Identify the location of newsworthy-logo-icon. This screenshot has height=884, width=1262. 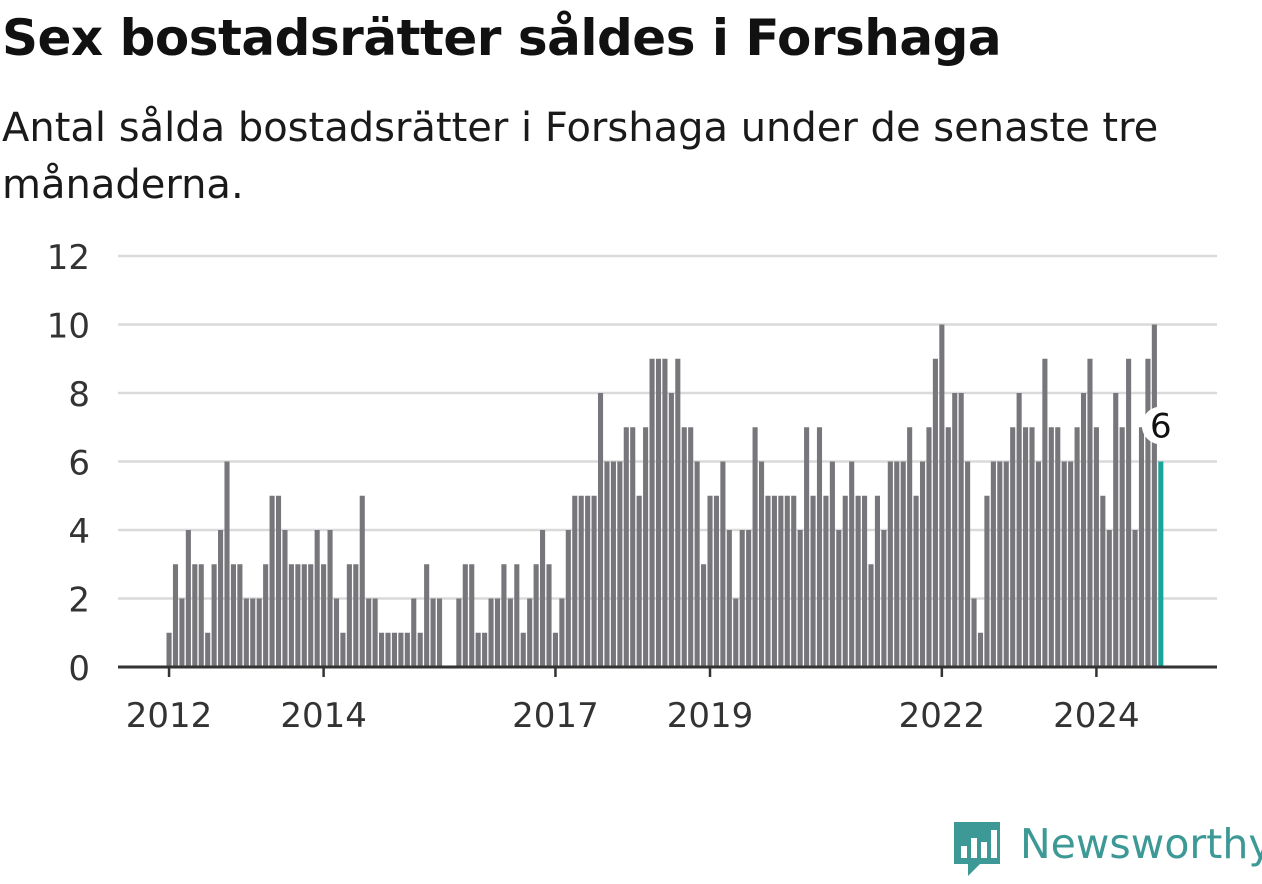
(977, 849).